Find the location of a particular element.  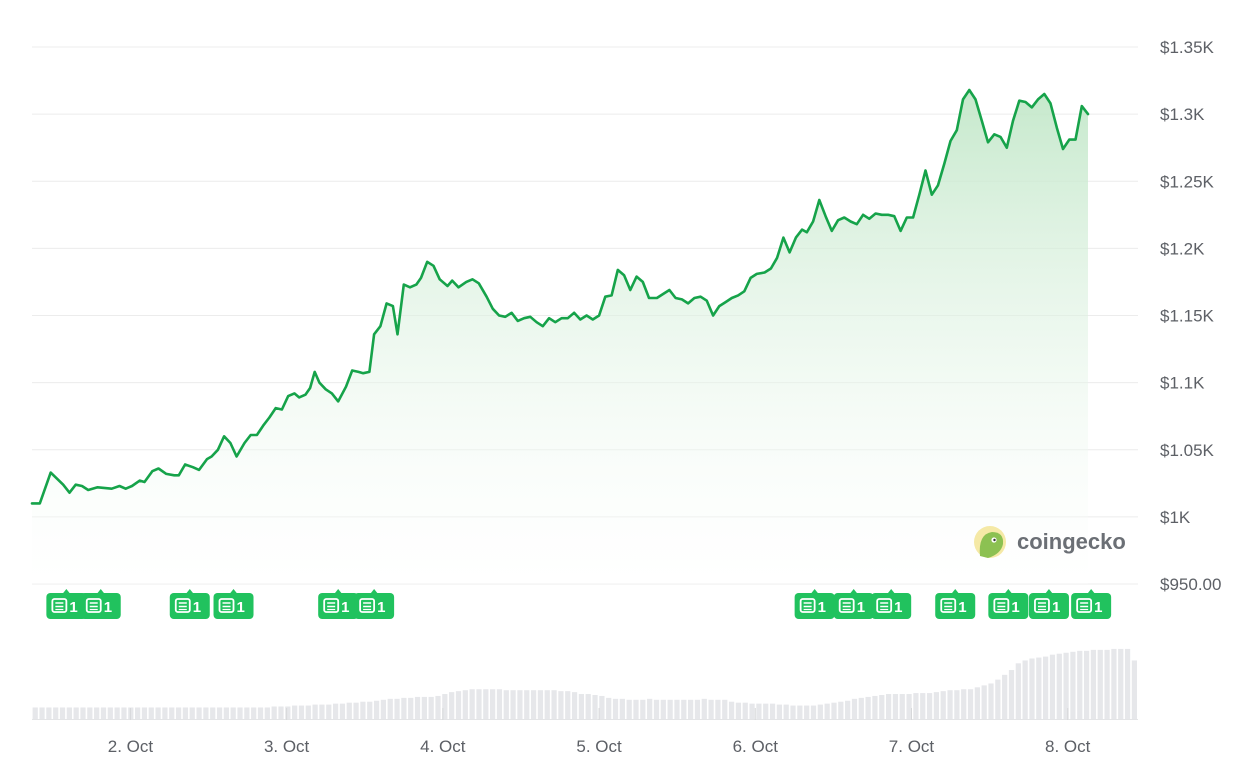

y-tick-label: $1.3K is located at coordinates (1182, 114).